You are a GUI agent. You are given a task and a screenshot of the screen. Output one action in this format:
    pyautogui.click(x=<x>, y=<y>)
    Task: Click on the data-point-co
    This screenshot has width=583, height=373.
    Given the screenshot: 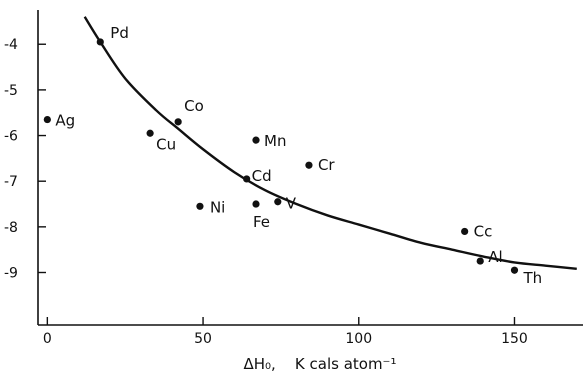 What is the action you would take?
    pyautogui.click(x=178, y=122)
    